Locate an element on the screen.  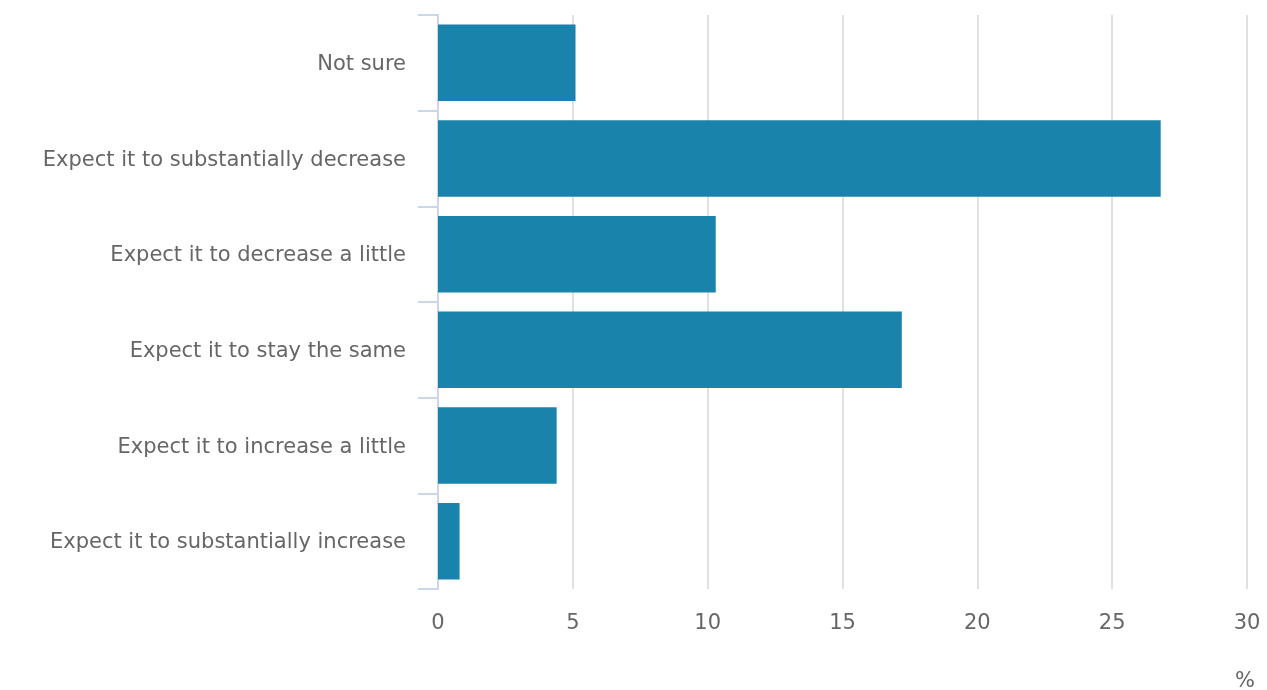
x-tick-label: 20 is located at coordinates (977, 621).